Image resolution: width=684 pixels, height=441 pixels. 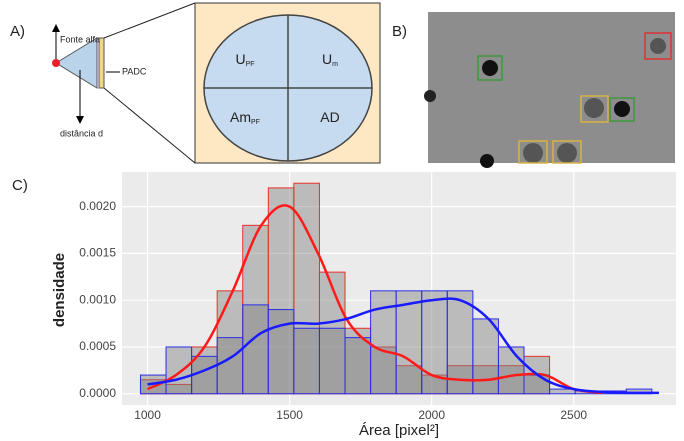 I want to click on x-tick-label: 1000, so click(x=147, y=415).